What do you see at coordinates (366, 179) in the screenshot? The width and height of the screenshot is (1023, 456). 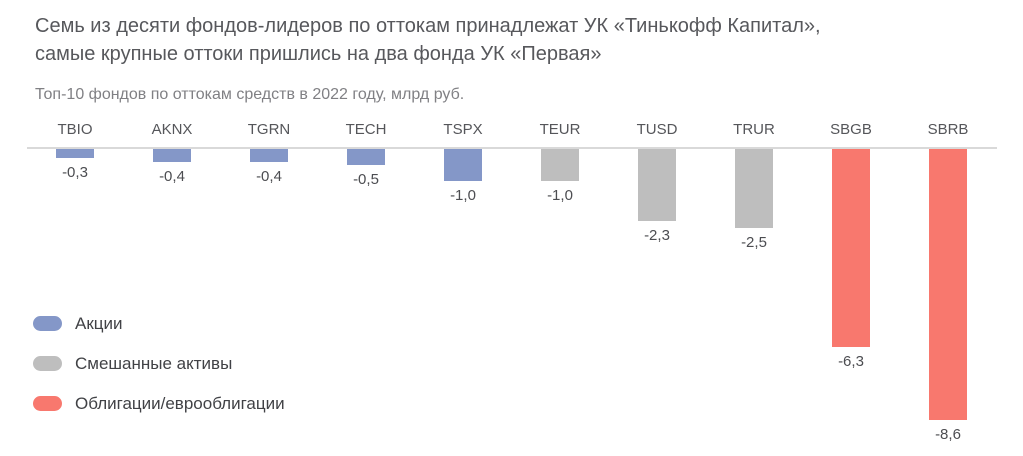 I see `value-label-tech: -0,5` at bounding box center [366, 179].